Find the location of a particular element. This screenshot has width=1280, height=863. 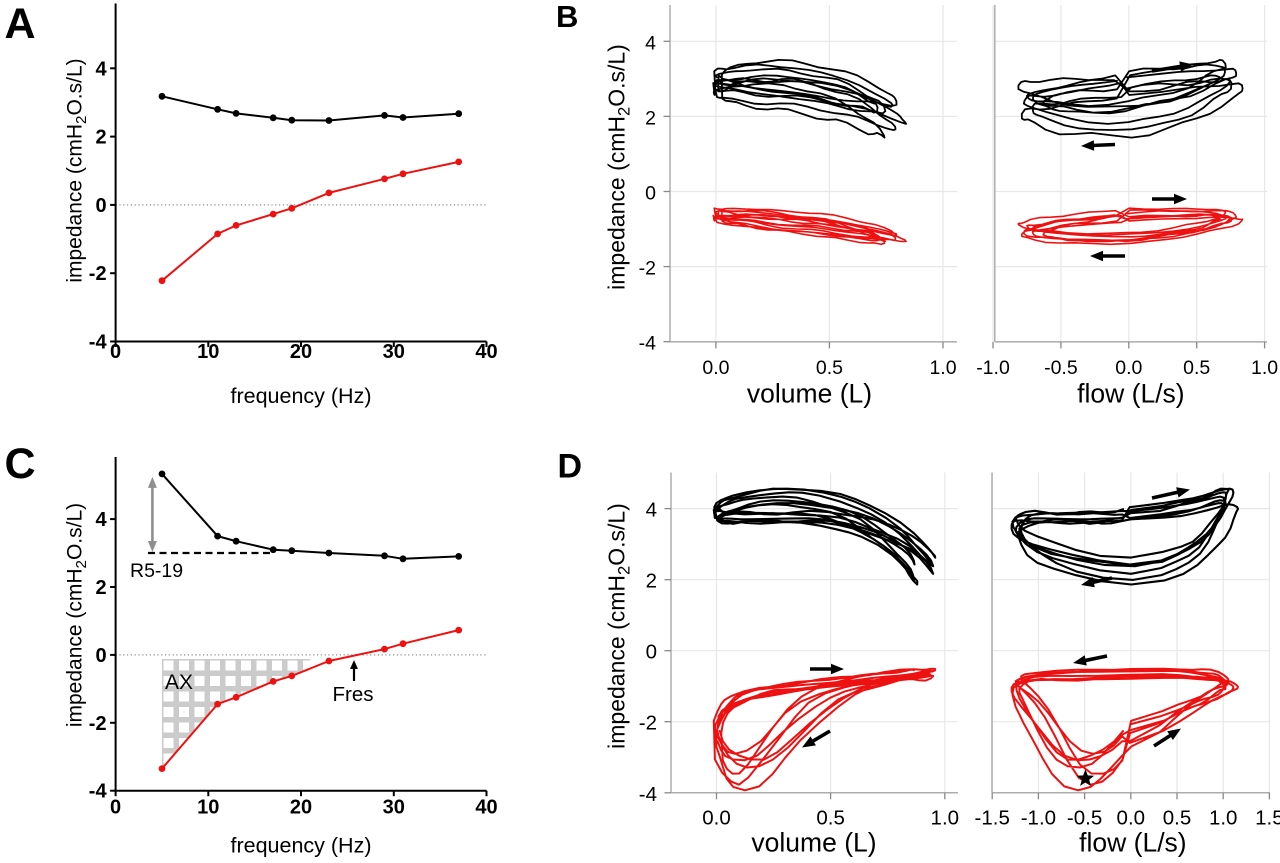

svg-text: AX is located at coordinates (179, 682).